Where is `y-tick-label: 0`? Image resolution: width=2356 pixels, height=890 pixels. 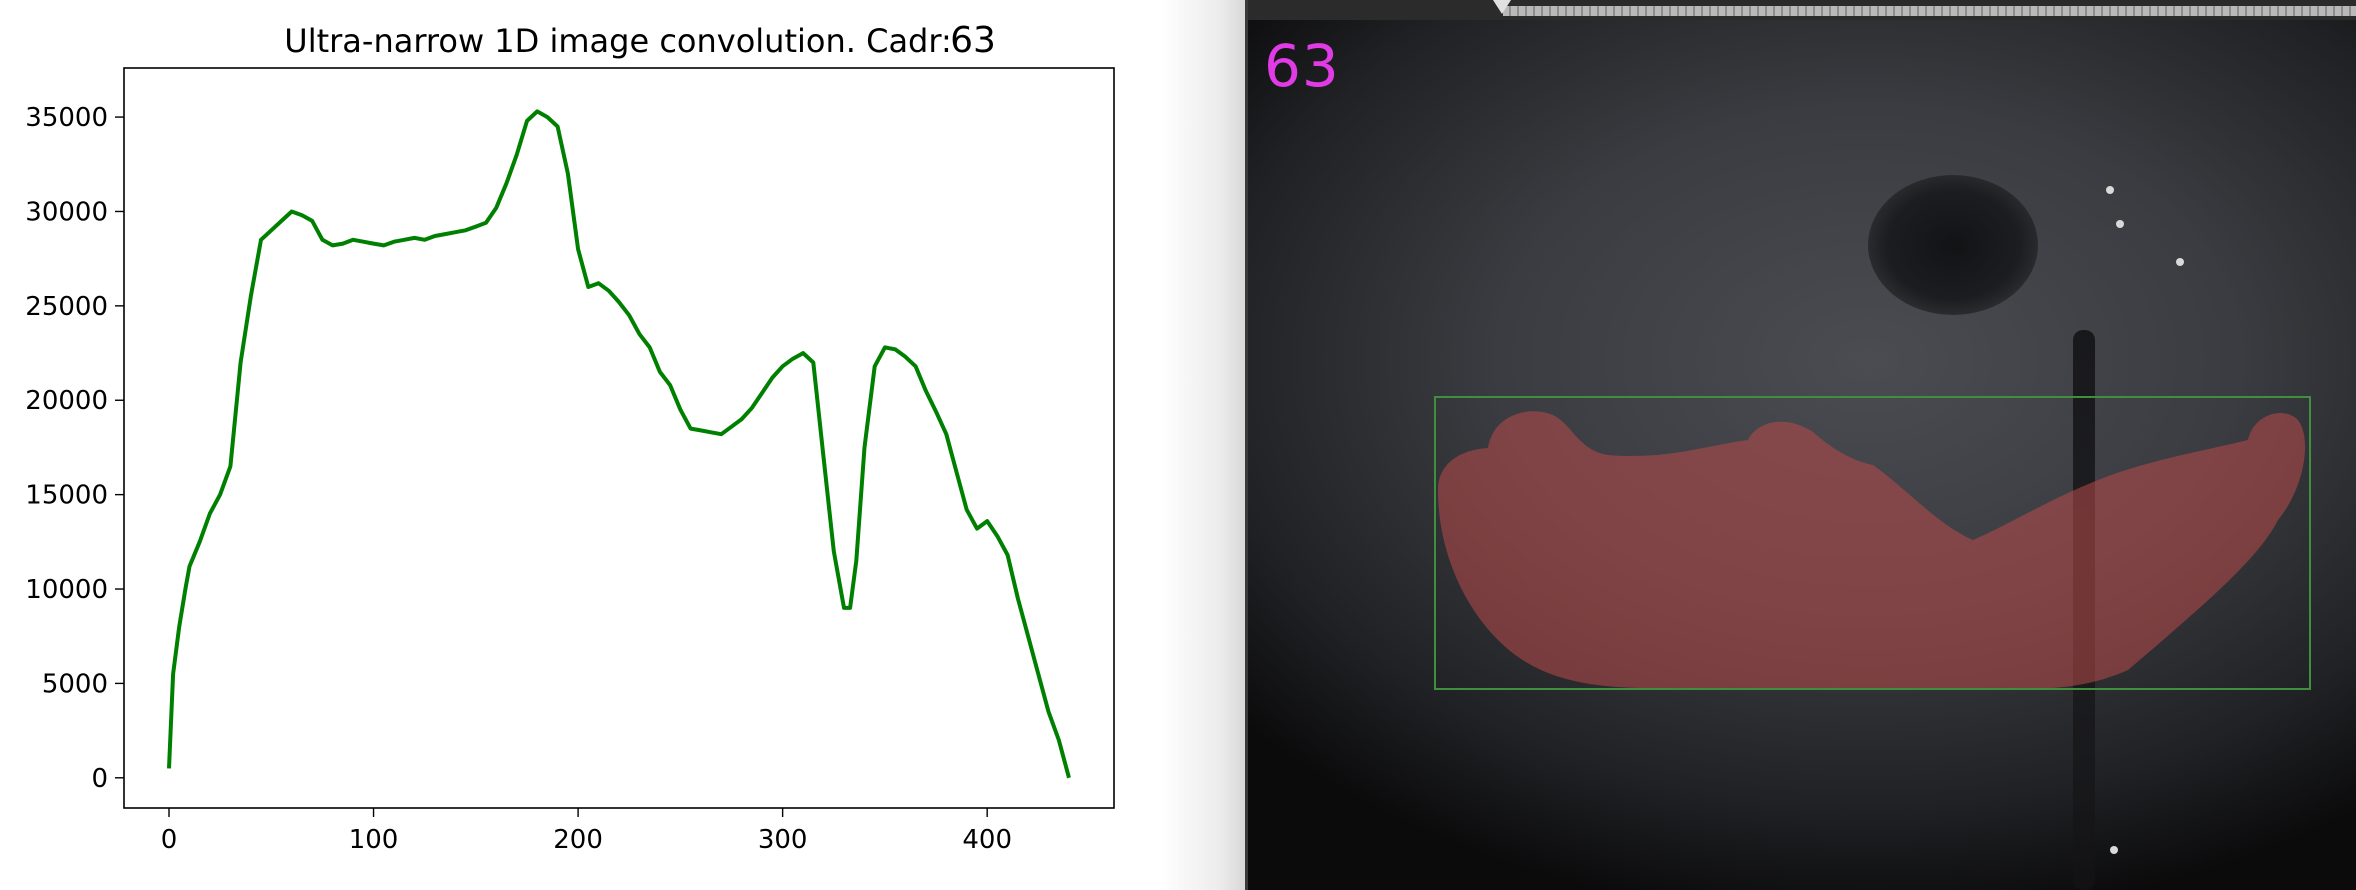
y-tick-label: 0 is located at coordinates (99, 779).